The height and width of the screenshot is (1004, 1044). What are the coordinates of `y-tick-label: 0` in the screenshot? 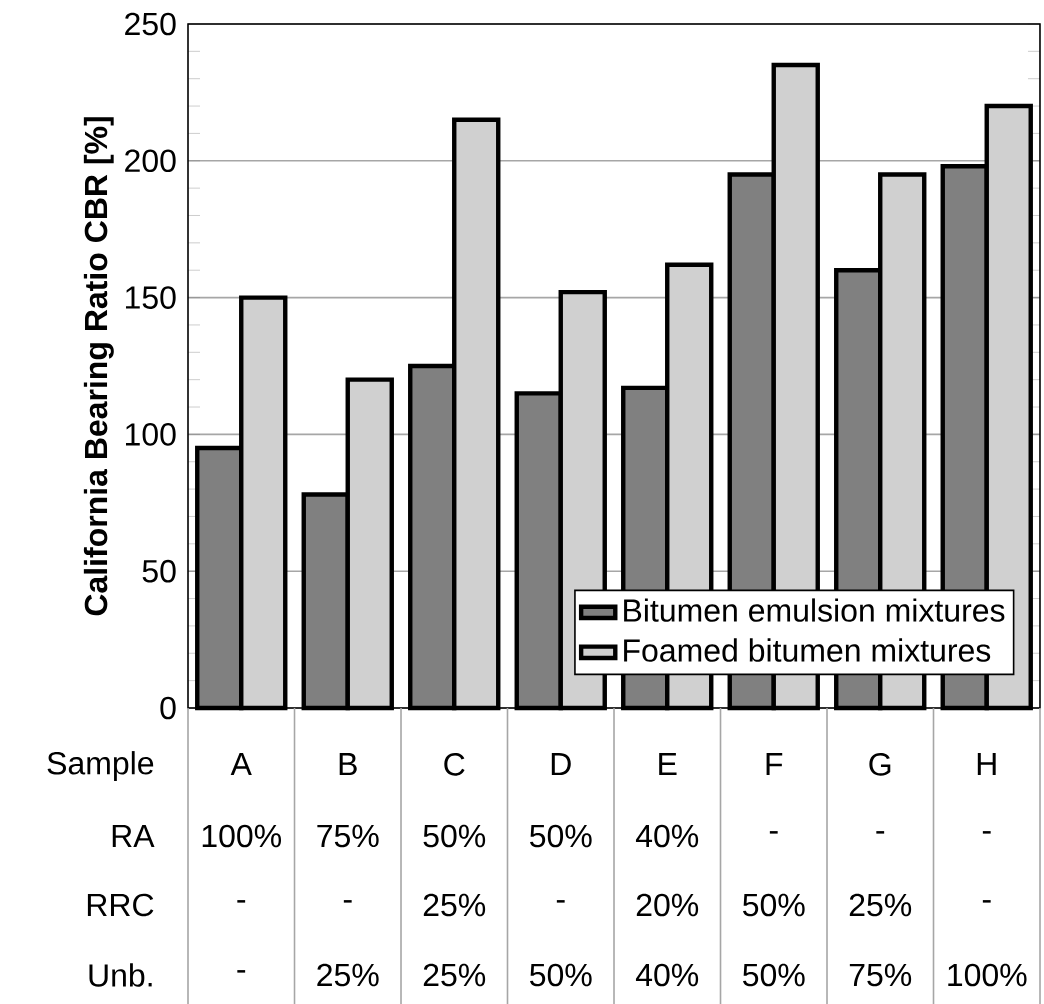 It's located at (168, 708).